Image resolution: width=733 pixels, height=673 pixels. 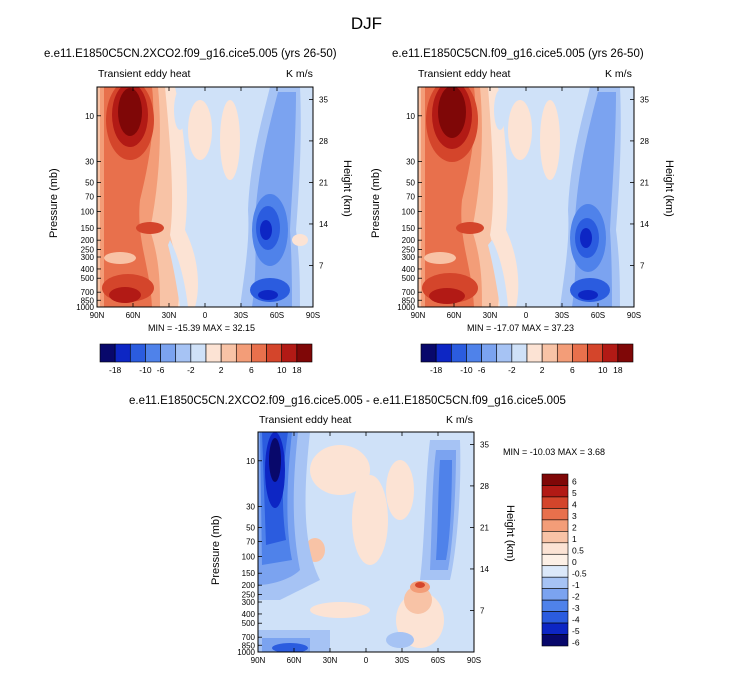 What do you see at coordinates (574, 528) in the screenshot?
I see `colorbar-3-label: 2` at bounding box center [574, 528].